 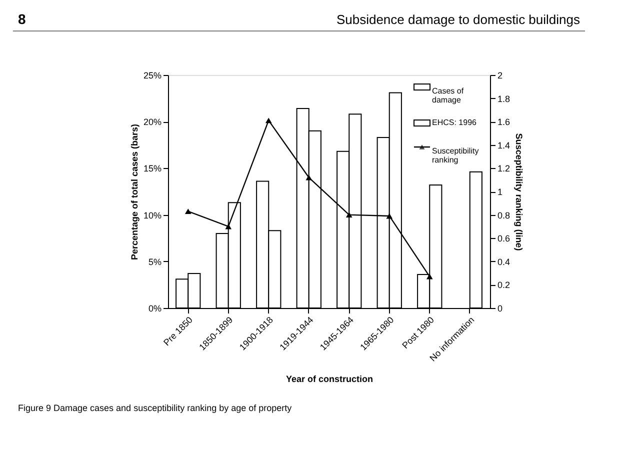 What do you see at coordinates (152, 169) in the screenshot?
I see `y-tick-label: 15%` at bounding box center [152, 169].